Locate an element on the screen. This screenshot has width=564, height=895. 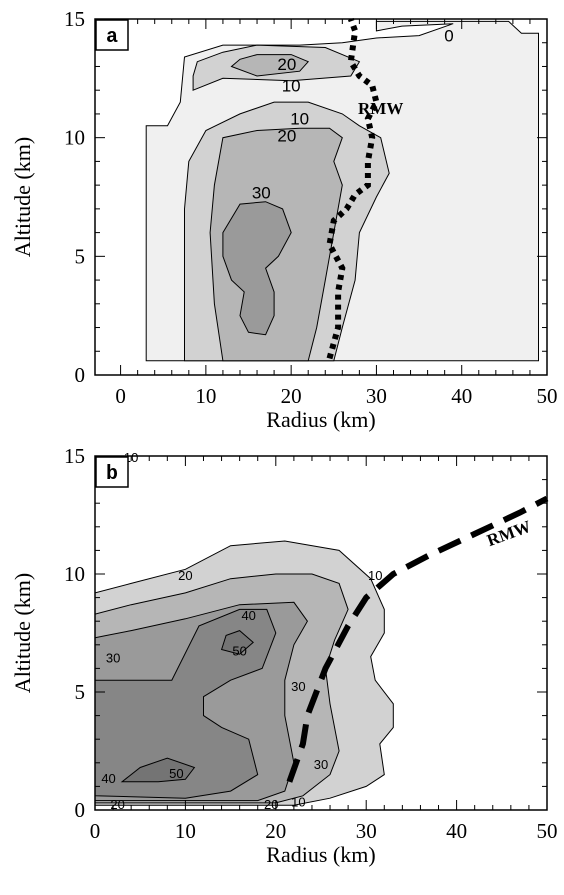
panel-tag: b is located at coordinates (112, 474).